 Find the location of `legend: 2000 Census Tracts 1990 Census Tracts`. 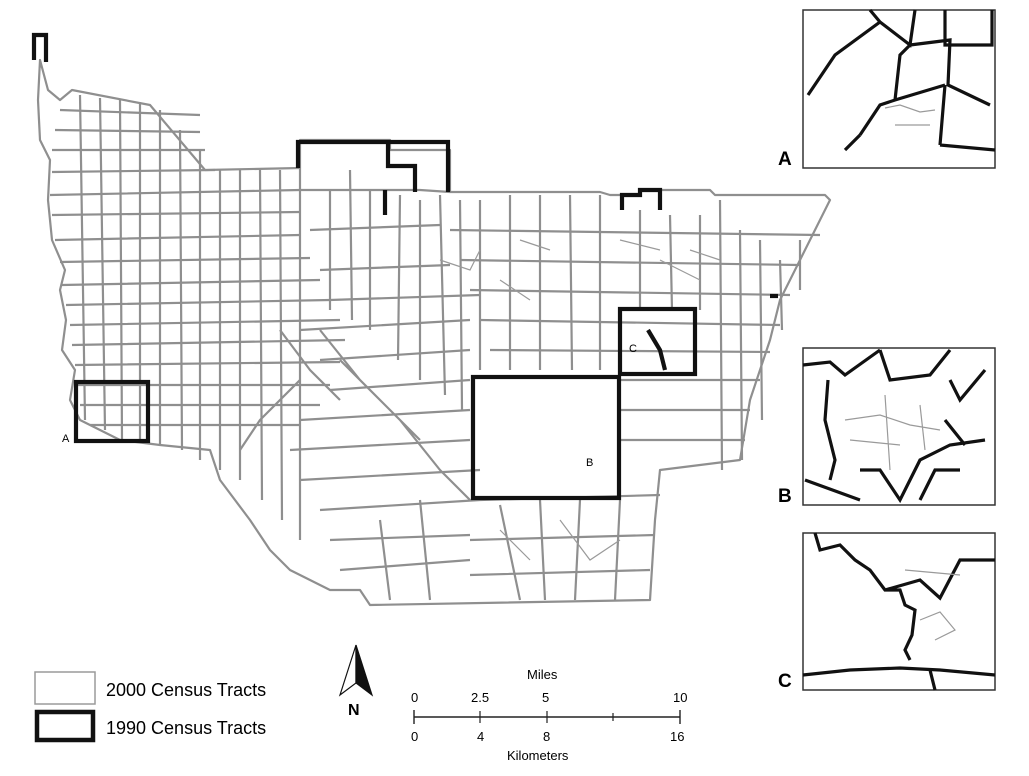

legend: 2000 Census Tracts 1990 Census Tracts is located at coordinates (150, 707).